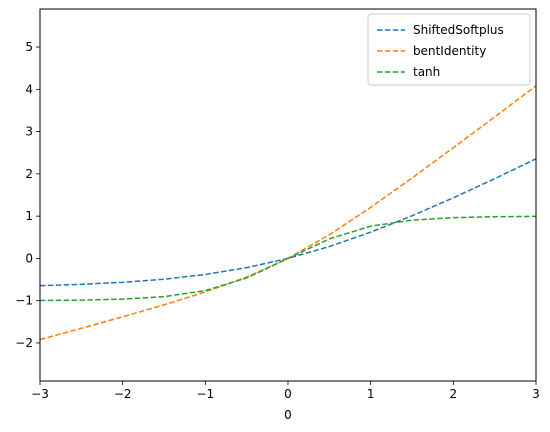  I want to click on y-tick-label: 3, so click(29, 132).